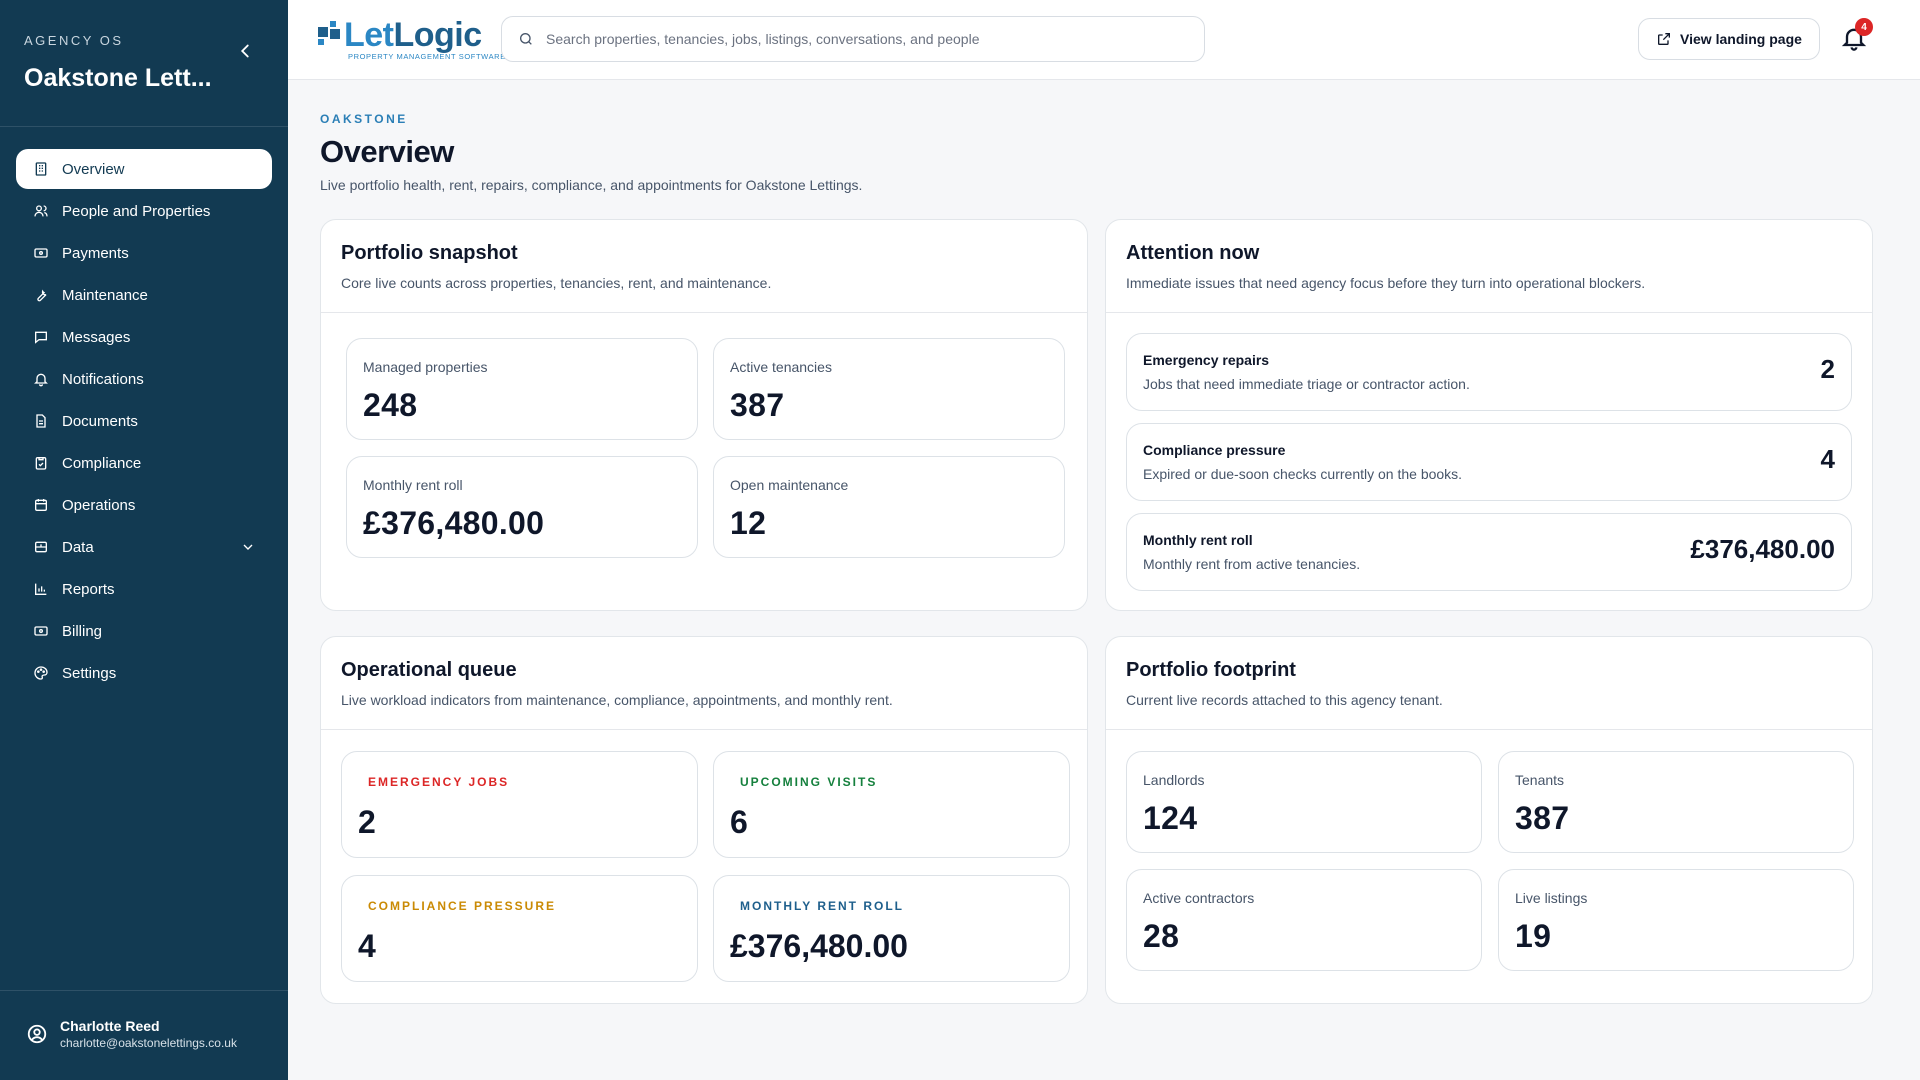 Image resolution: width=1920 pixels, height=1080 pixels. Describe the element at coordinates (144, 295) in the screenshot. I see `sidebar-item-maintenance: Maintenance` at that location.